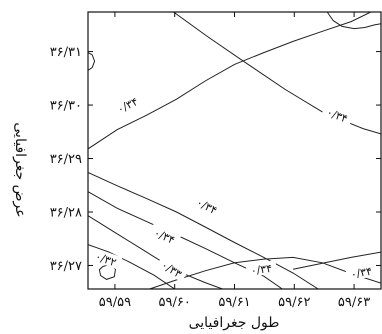 Image resolution: width=382 pixels, height=334 pixels. Describe the element at coordinates (66, 52) in the screenshot. I see `y-tick-label: ۳۶/۳۱` at that location.